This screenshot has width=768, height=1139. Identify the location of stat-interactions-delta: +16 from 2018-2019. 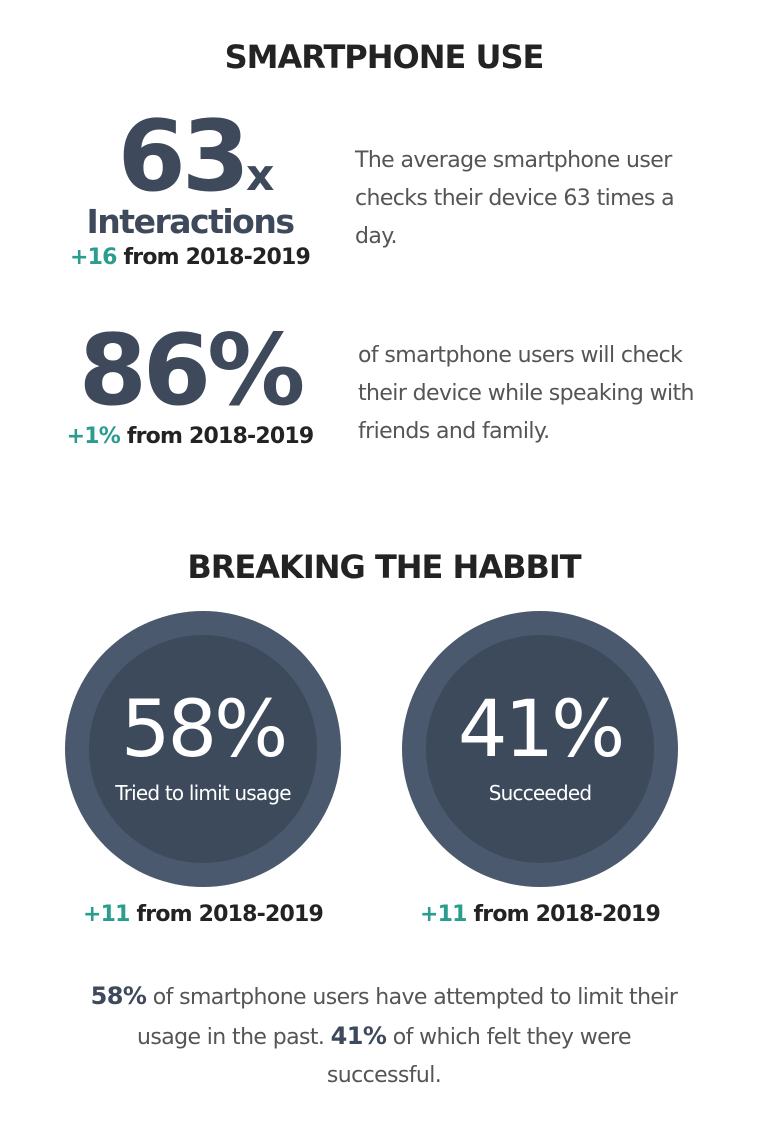
(190, 257).